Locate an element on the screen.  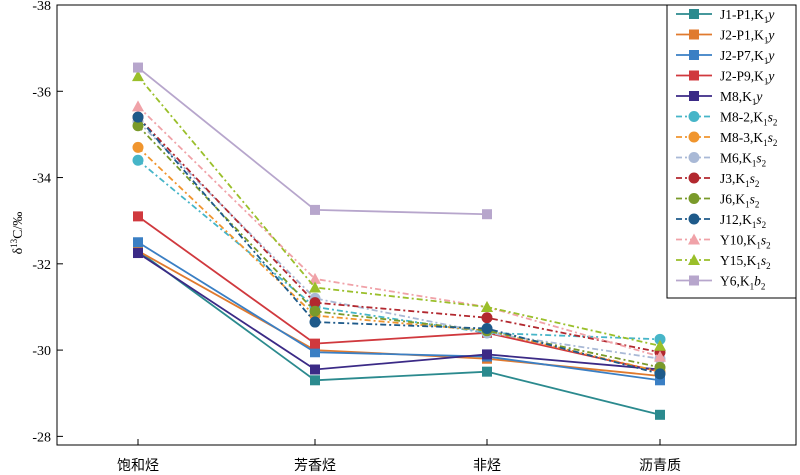
legend-label-base: J6,K is located at coordinates (732, 199).